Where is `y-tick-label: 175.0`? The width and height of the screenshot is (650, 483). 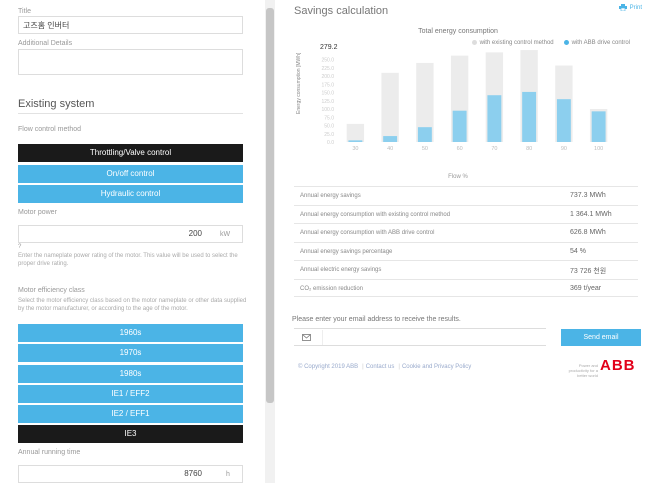 y-tick-label: 175.0 is located at coordinates (327, 85).